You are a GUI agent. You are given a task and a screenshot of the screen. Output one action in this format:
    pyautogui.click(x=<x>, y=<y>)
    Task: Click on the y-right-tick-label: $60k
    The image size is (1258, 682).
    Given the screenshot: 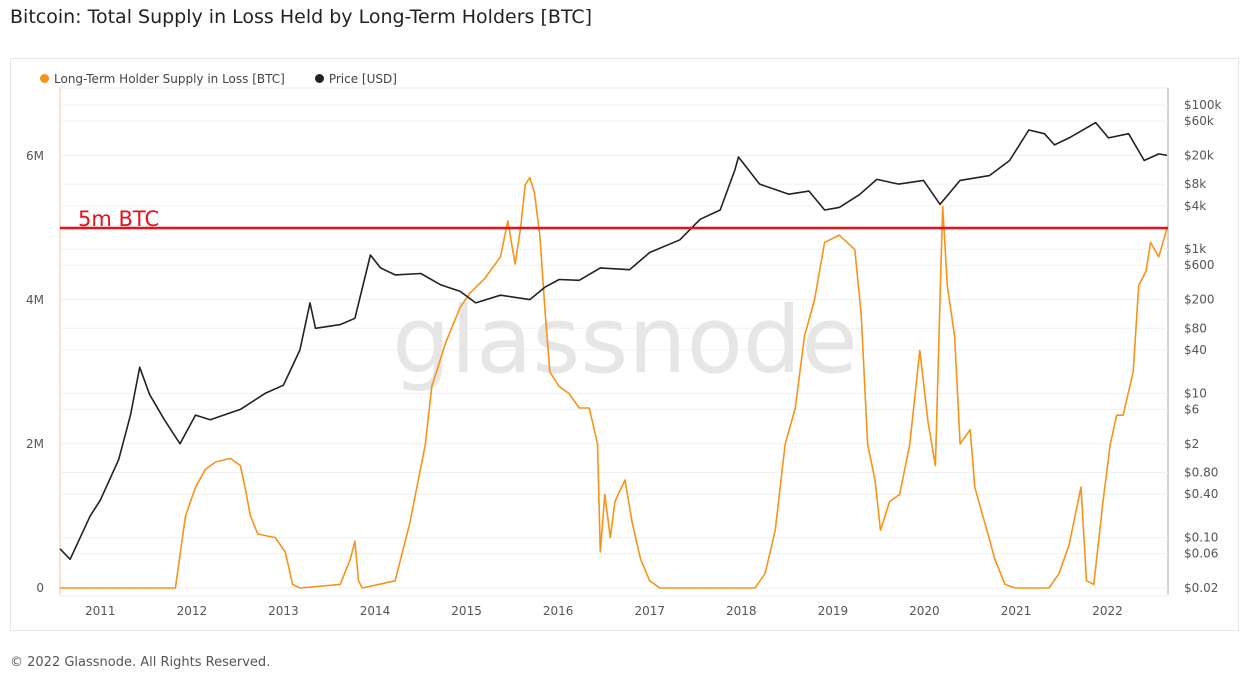 What is the action you would take?
    pyautogui.click(x=1199, y=121)
    